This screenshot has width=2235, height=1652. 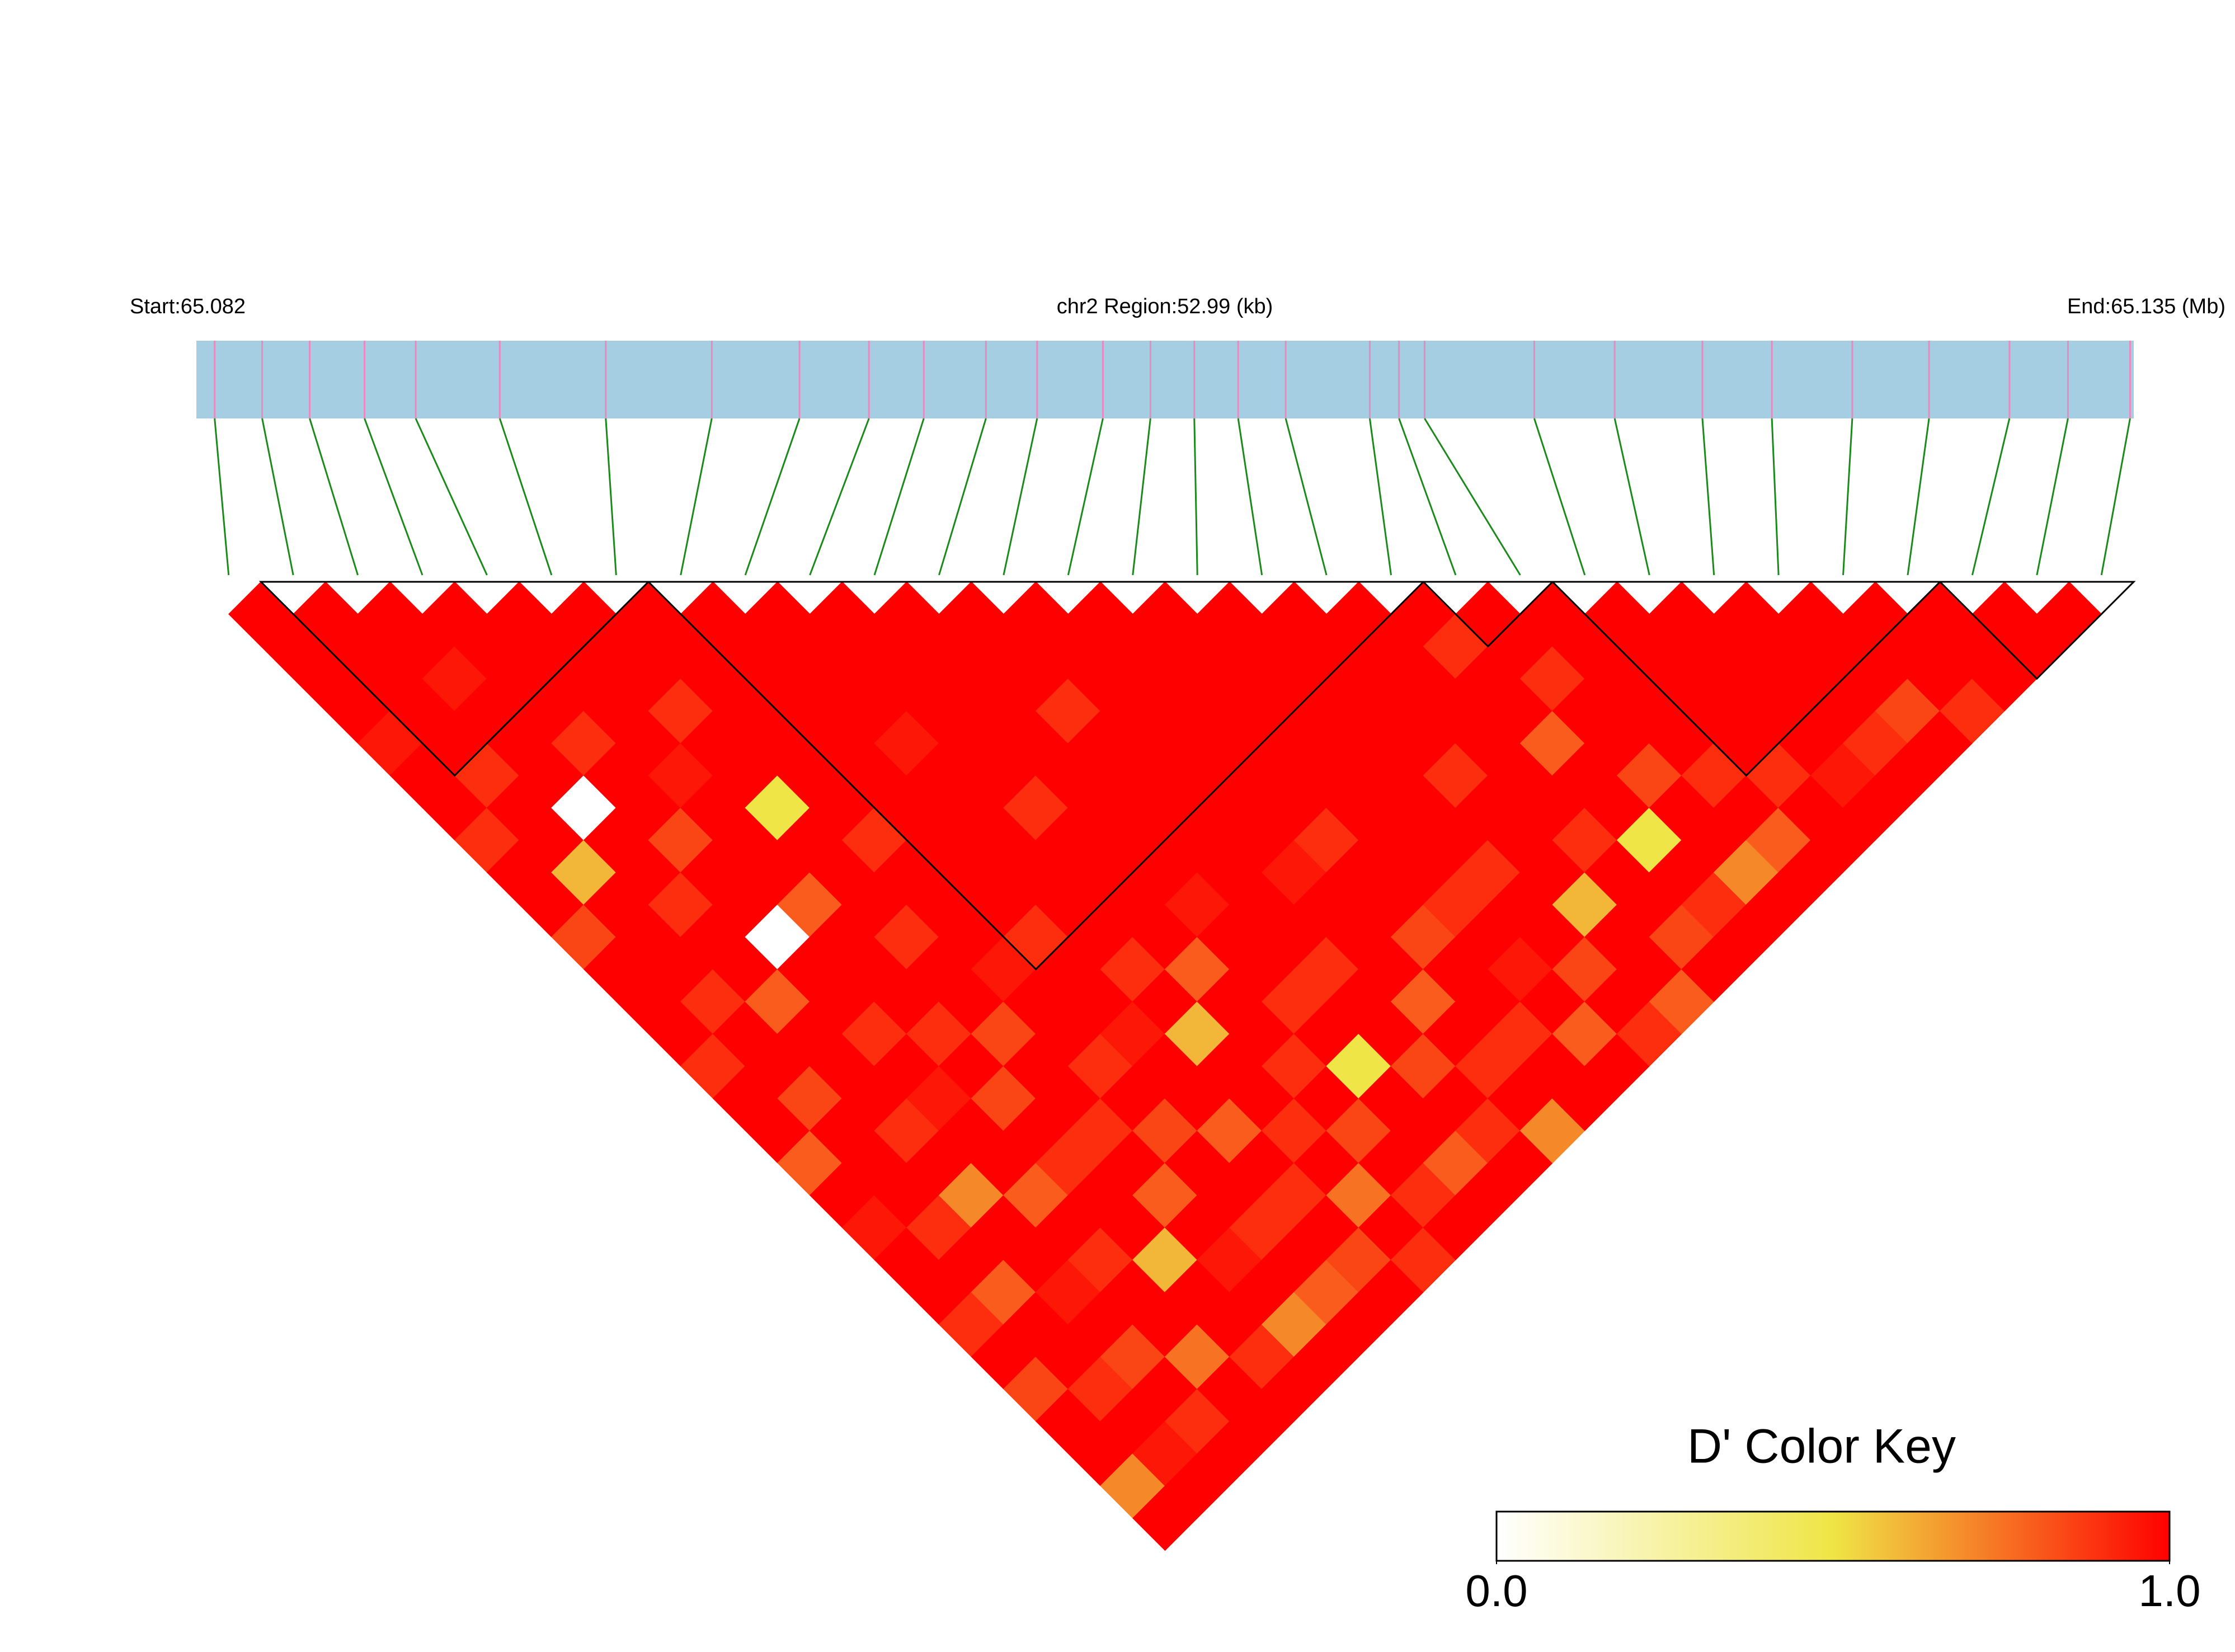 What do you see at coordinates (1165, 306) in the screenshot?
I see `region-label: chr2 Region:52.99 (kb)` at bounding box center [1165, 306].